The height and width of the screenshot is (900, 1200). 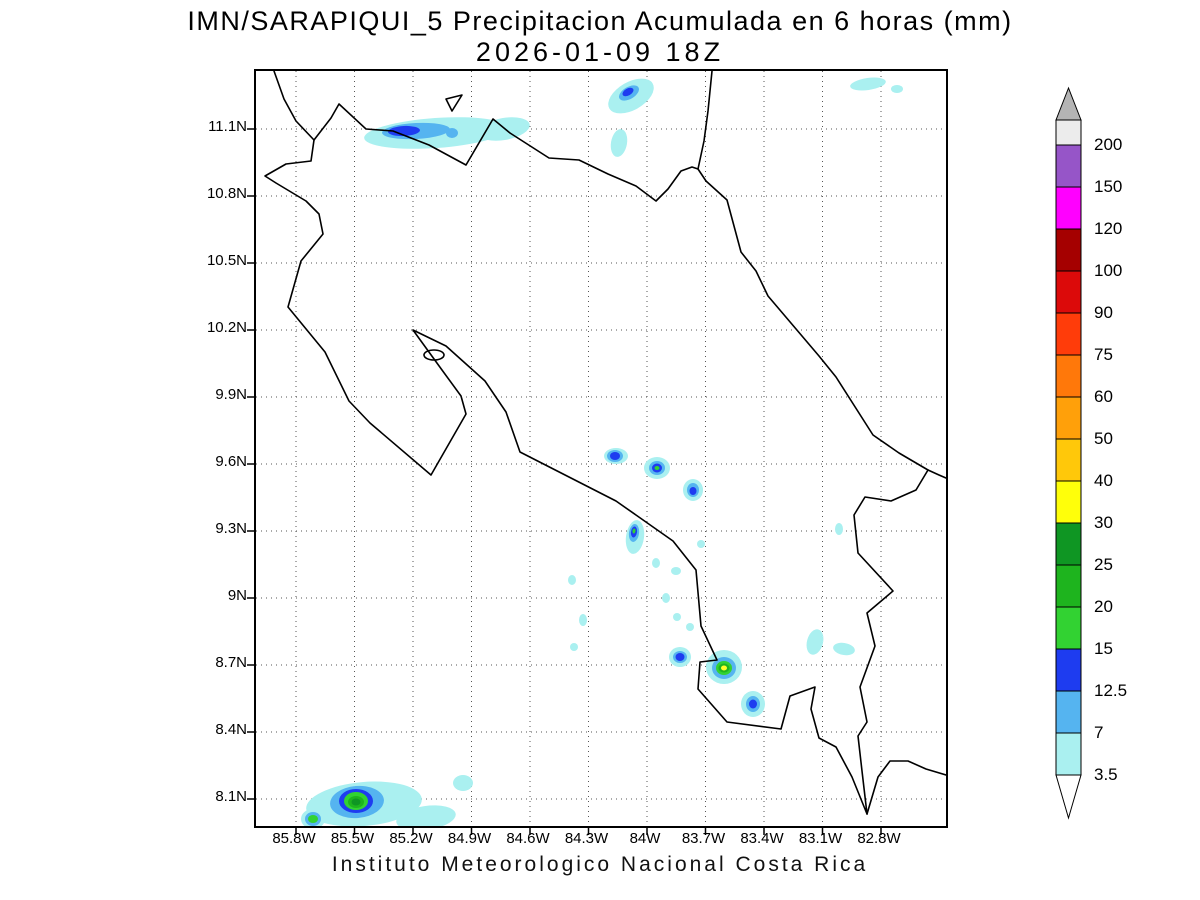 What do you see at coordinates (906, 787) in the screenshot?
I see `panama-pacific-coast` at bounding box center [906, 787].